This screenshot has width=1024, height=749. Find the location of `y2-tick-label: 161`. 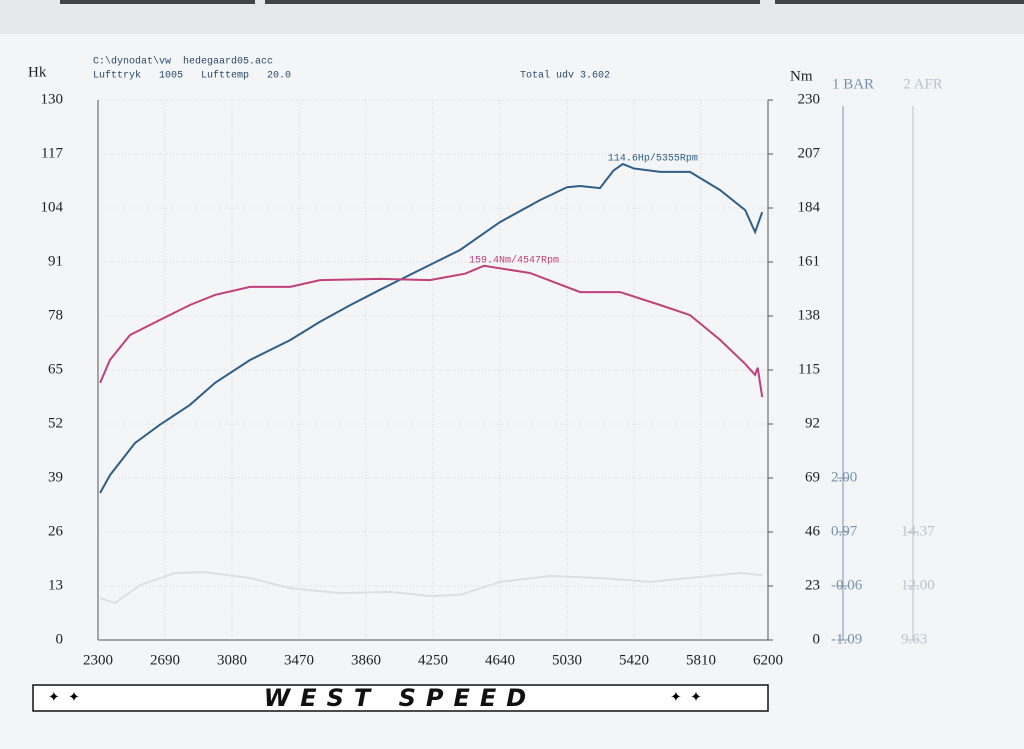

y2-tick-label: 161 is located at coordinates (809, 261).